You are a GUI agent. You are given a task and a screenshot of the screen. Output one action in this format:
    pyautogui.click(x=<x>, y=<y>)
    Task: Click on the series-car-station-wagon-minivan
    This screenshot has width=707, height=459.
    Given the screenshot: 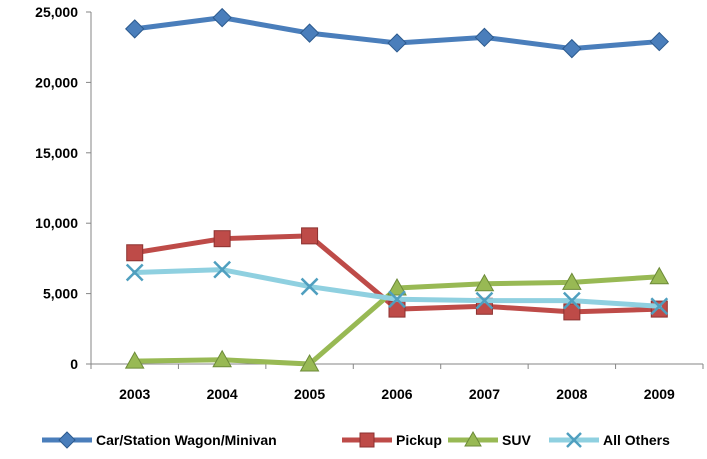 What is the action you would take?
    pyautogui.click(x=397, y=33)
    